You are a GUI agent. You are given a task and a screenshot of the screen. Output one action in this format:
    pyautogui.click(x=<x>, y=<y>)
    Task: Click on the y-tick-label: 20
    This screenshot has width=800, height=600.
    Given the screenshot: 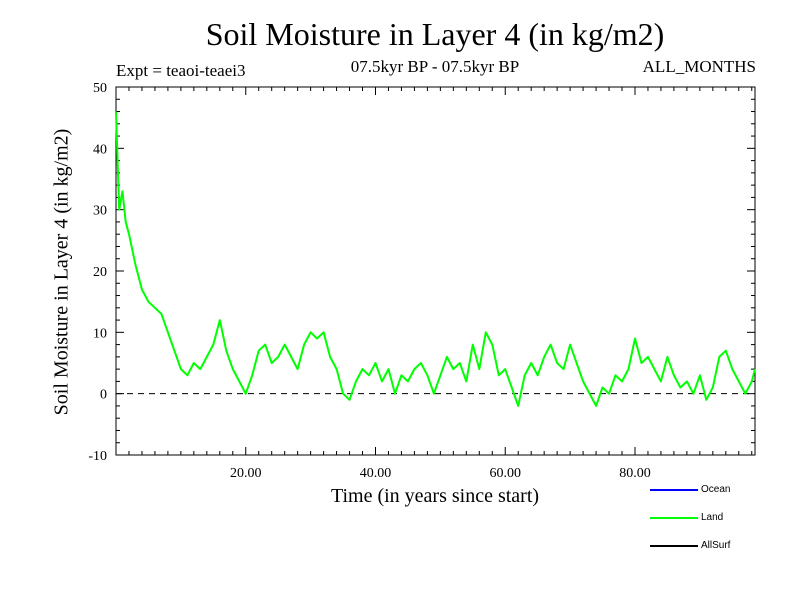 What is the action you would take?
    pyautogui.click(x=100, y=272)
    